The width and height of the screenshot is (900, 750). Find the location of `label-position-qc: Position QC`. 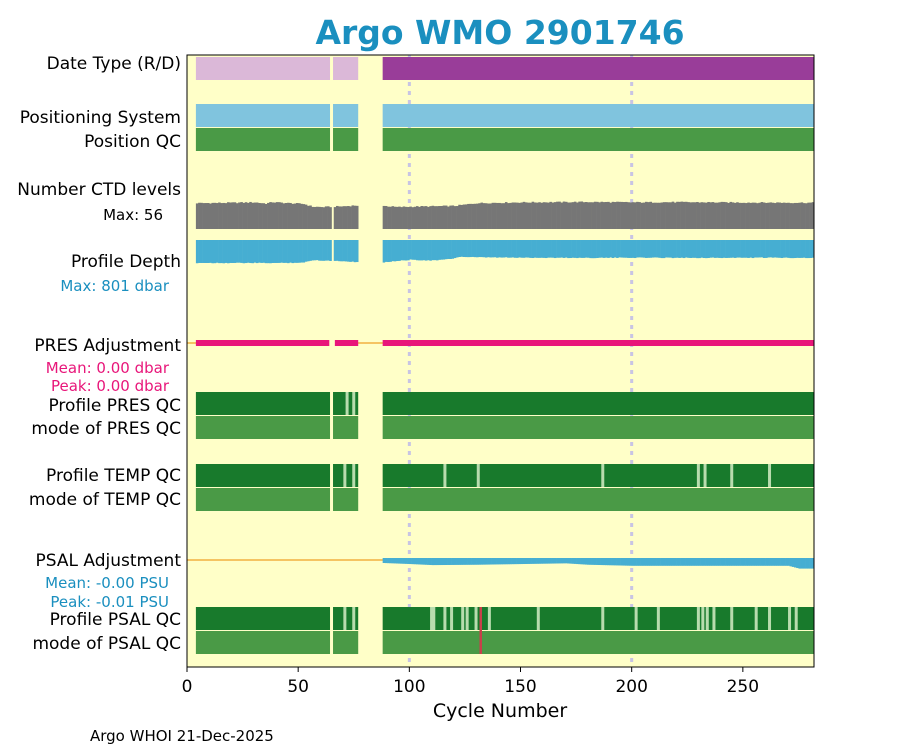

label-position-qc: Position QC is located at coordinates (132, 142).